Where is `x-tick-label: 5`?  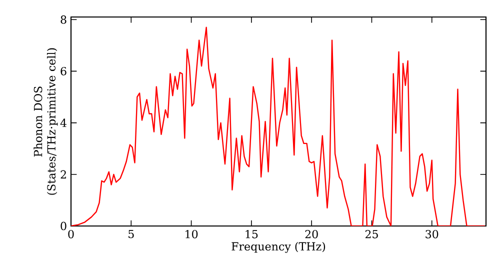 x-tick-label: 5 is located at coordinates (131, 234).